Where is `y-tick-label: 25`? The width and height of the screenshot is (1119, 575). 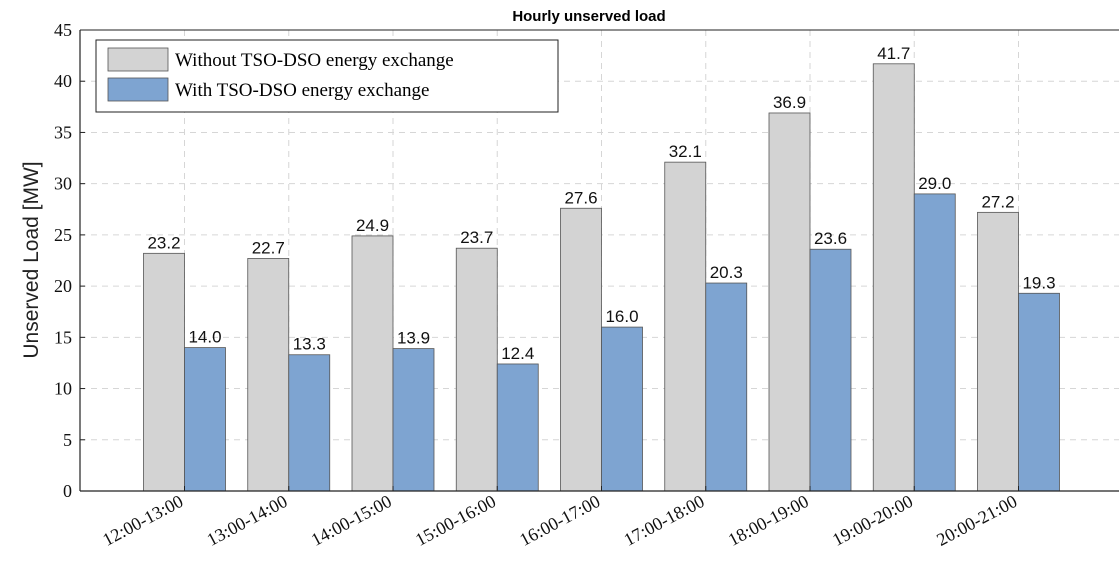 y-tick-label: 25 is located at coordinates (63, 235).